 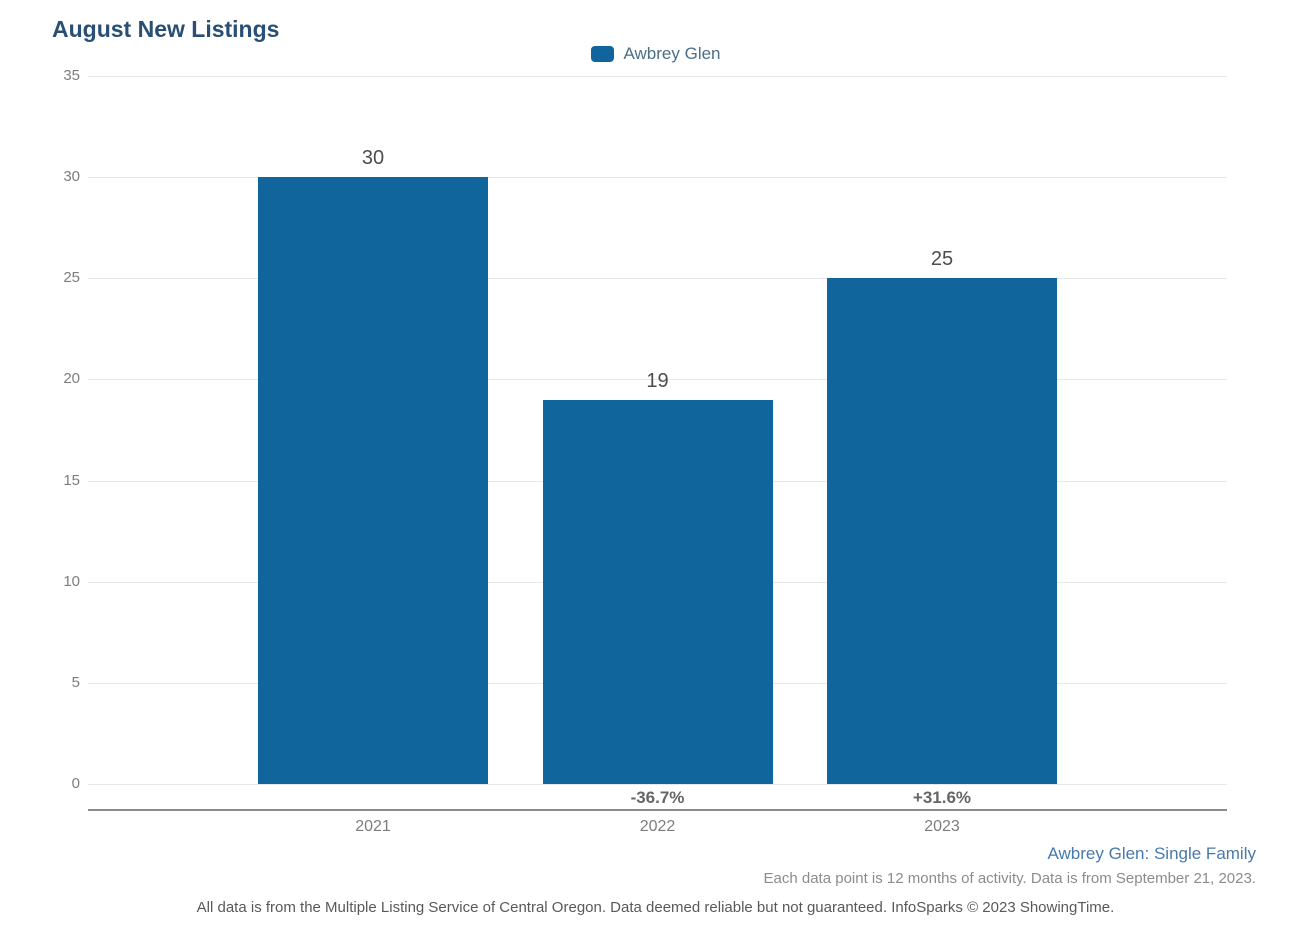 I want to click on legend-item-awbrey-glen: Awbrey Glen, so click(x=655, y=54).